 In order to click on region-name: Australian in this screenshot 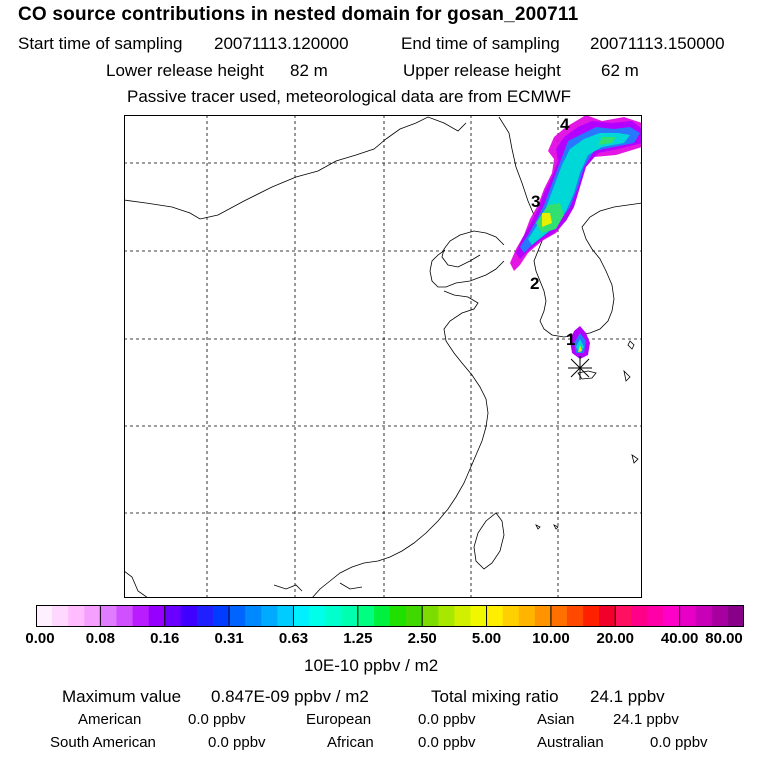, I will do `click(570, 742)`.